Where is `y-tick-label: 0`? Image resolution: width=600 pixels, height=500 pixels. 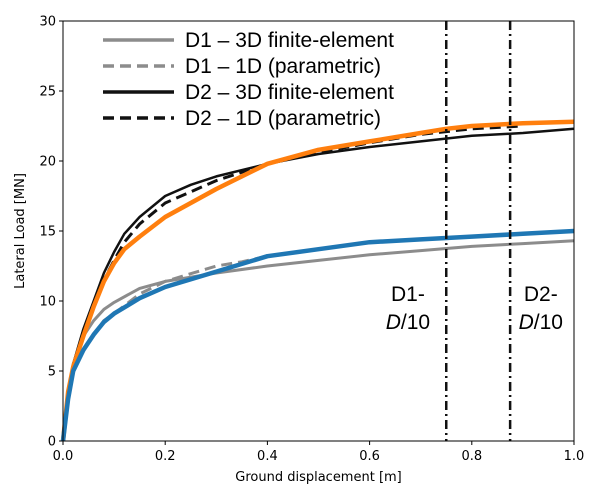 y-tick-label: 0 is located at coordinates (52, 442).